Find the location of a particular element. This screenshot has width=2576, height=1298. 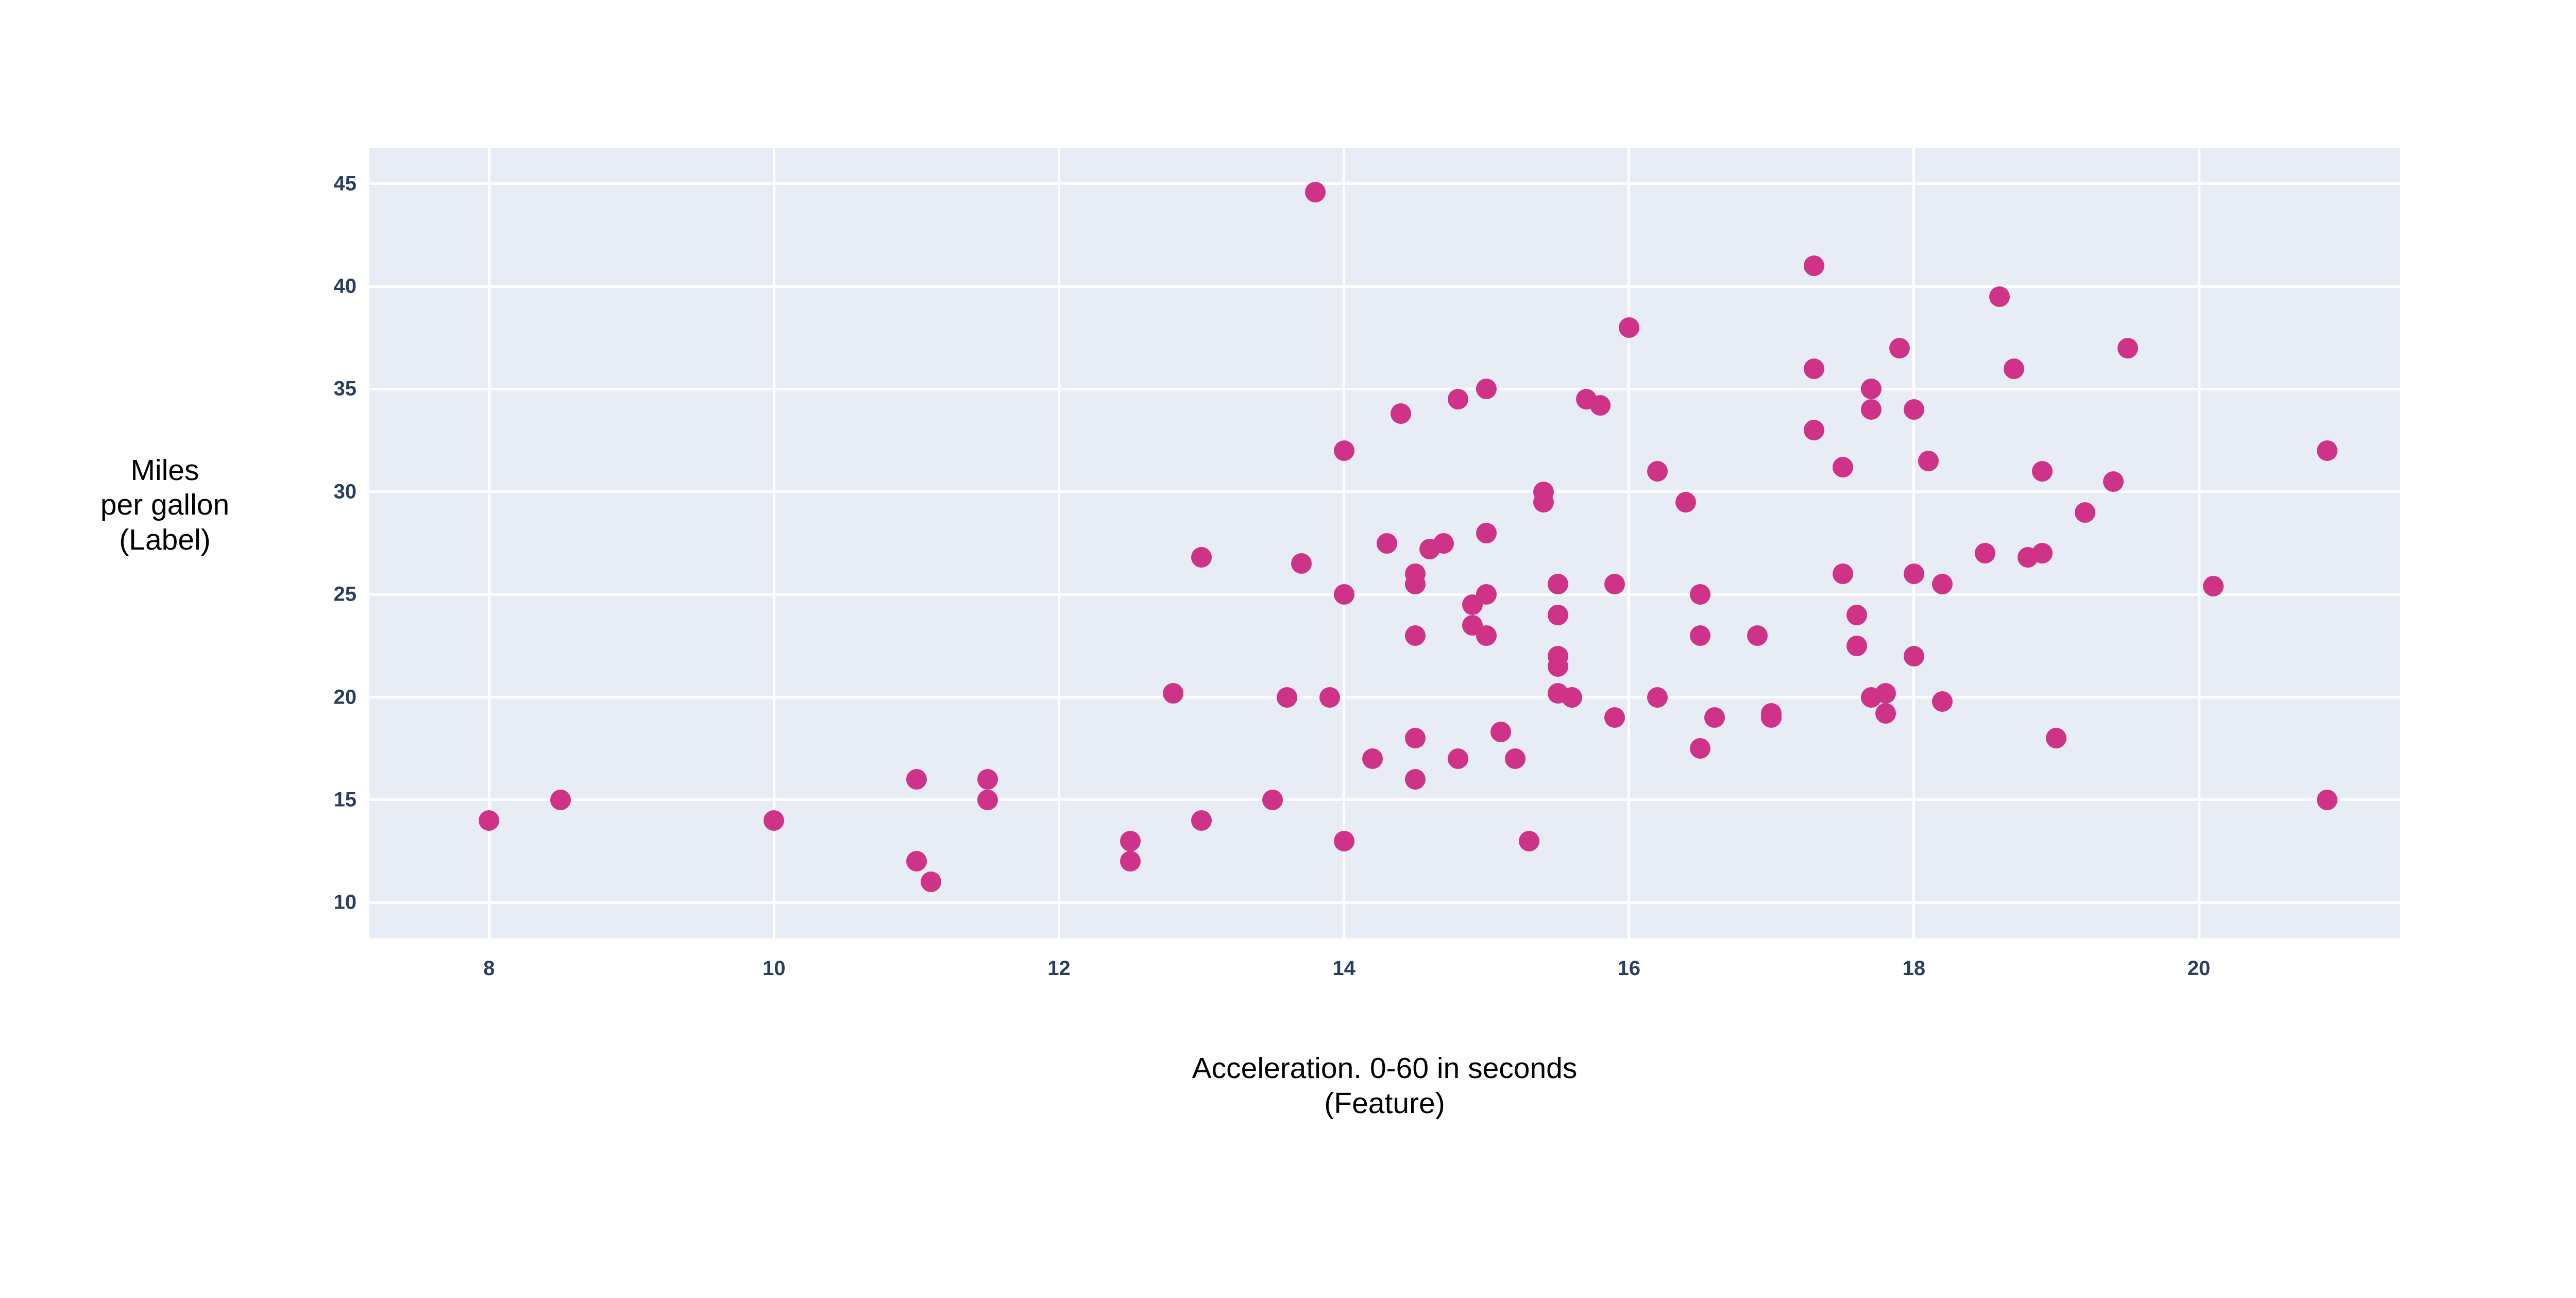

x-tick-label-18: 18 is located at coordinates (1914, 968).